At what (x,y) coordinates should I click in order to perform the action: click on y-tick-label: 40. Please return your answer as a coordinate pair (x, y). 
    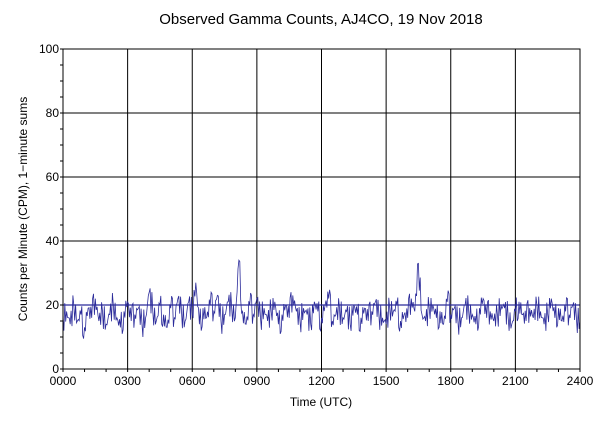
    Looking at the image, I should click on (53, 241).